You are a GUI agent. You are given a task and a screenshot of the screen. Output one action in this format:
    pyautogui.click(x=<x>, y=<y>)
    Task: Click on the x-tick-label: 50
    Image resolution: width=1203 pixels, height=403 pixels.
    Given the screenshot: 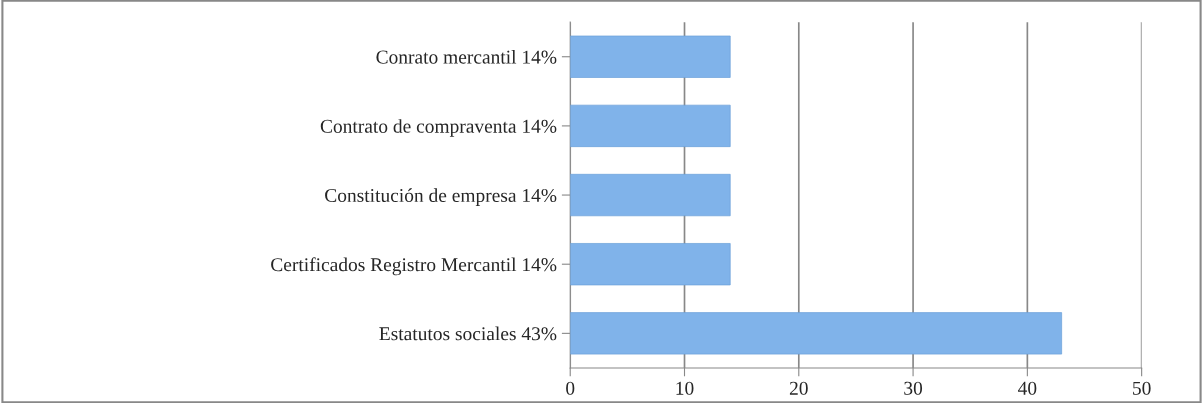 What is the action you would take?
    pyautogui.click(x=1142, y=388)
    